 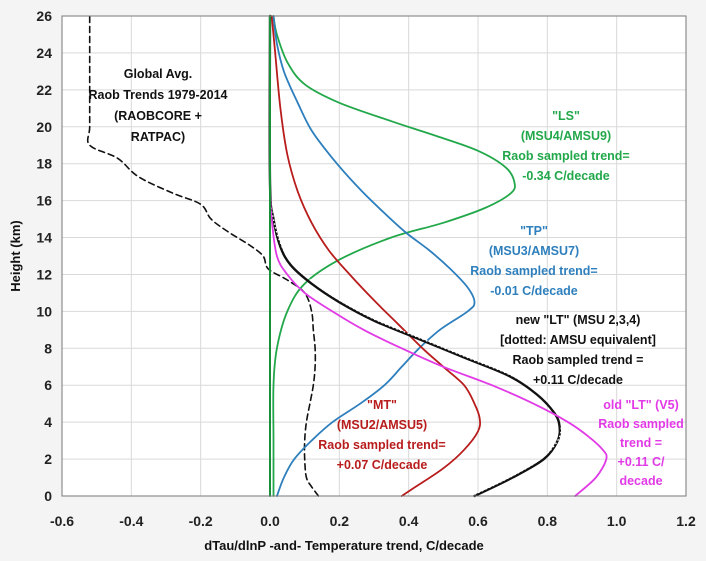 What do you see at coordinates (640, 424) in the screenshot?
I see `annotation-lt_old: Raob sampled` at bounding box center [640, 424].